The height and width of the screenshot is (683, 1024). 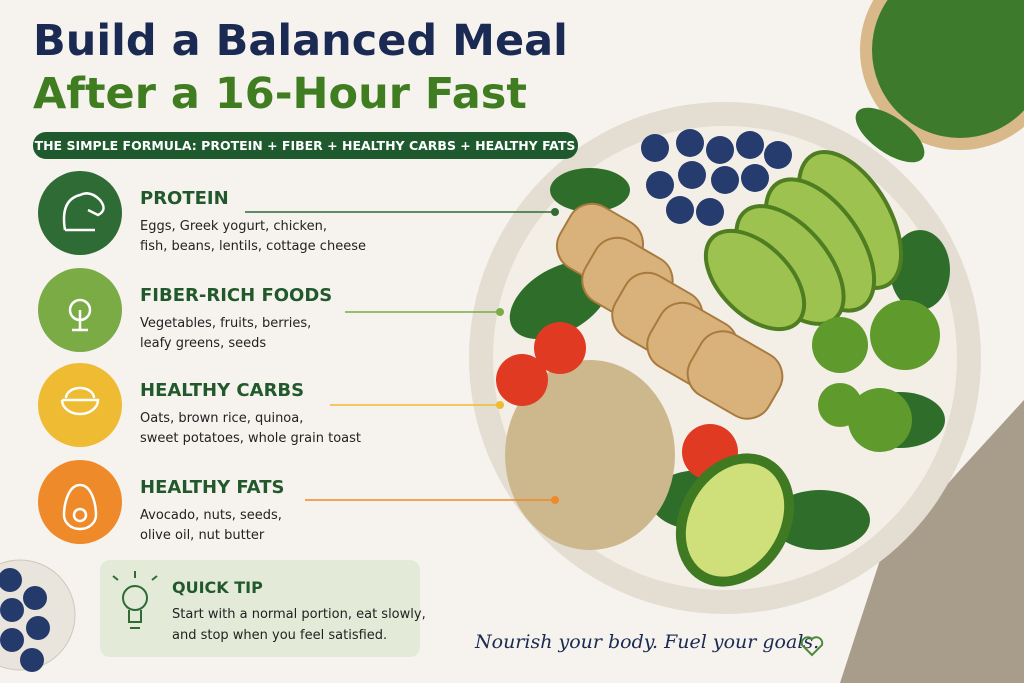 I want to click on title: Build a Balanced Meal, so click(x=300, y=41).